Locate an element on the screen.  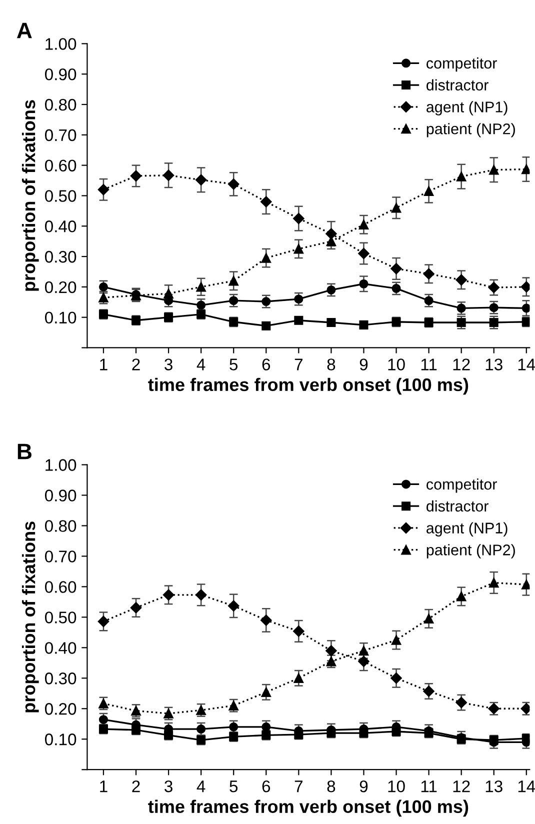
y-tick-label: 0.70 is located at coordinates (60, 556).